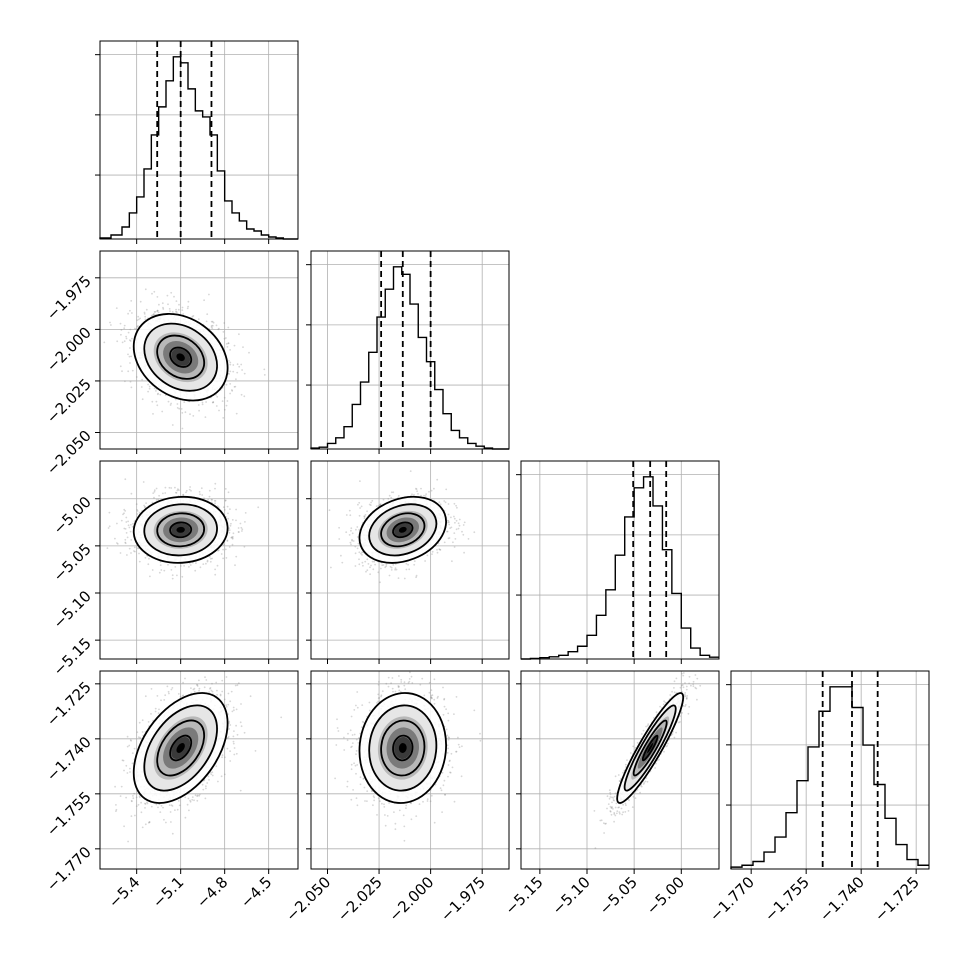  Describe the element at coordinates (842, 899) in the screenshot. I see `x-tick-label: −1.740` at that location.